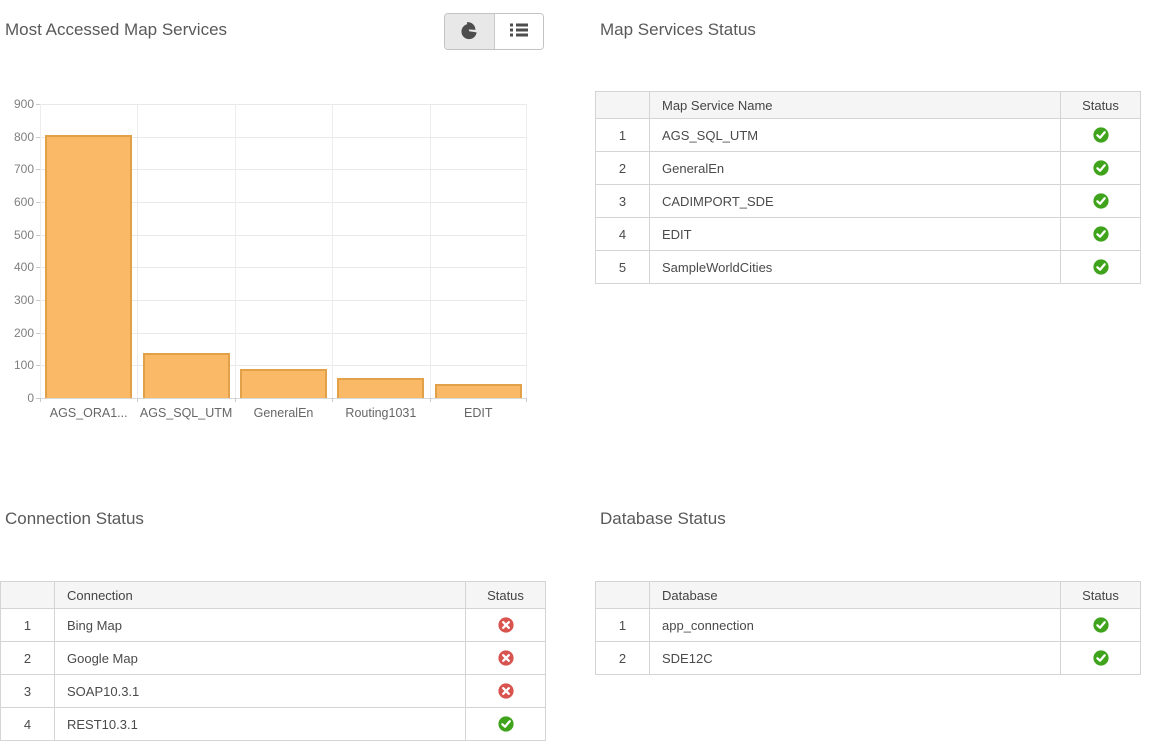 This screenshot has width=1156, height=742. Describe the element at coordinates (622, 267) in the screenshot. I see `row-index: 5` at that location.